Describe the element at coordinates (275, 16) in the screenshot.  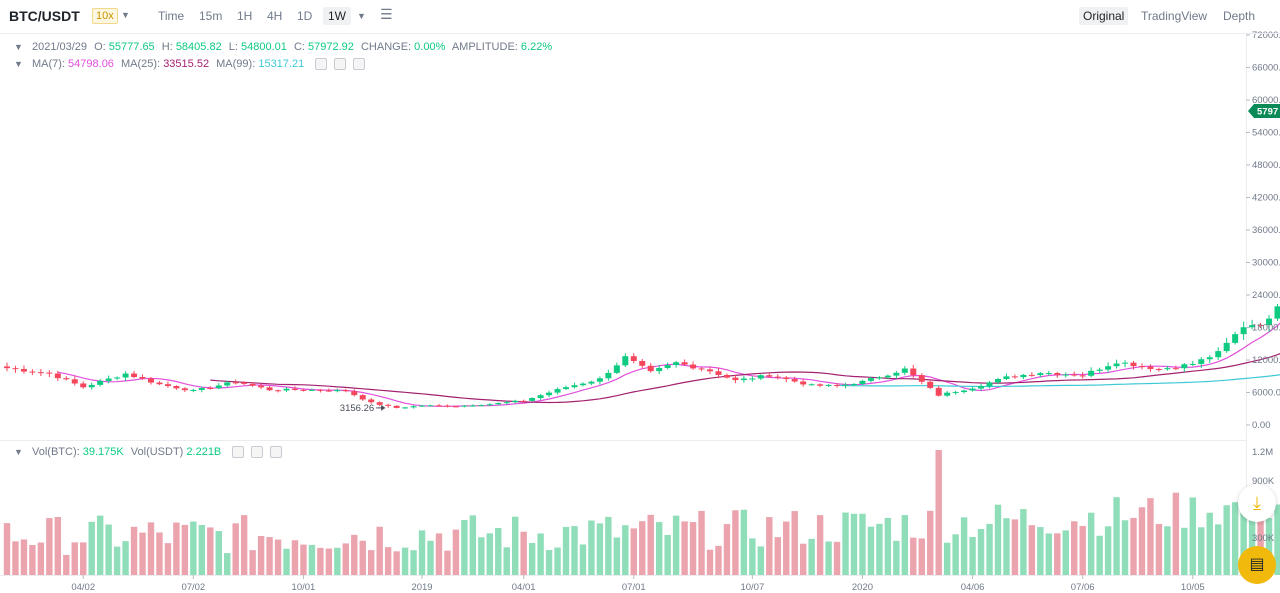
I see `tab-4h: 4H` at that location.